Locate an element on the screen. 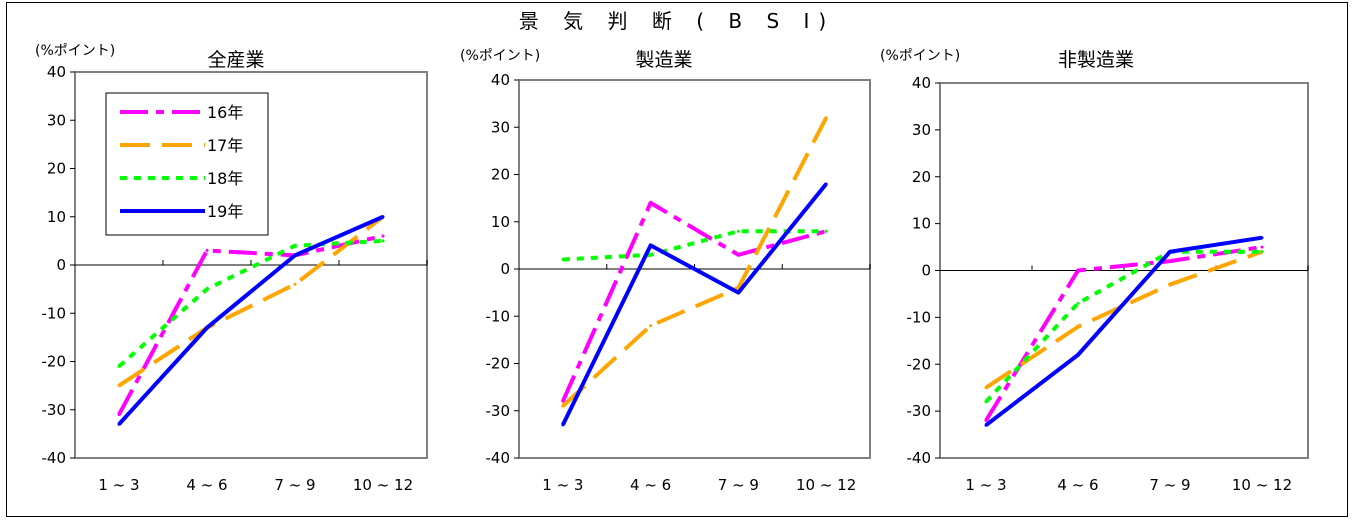 The width and height of the screenshot is (1354, 520). legend-label: 16年 is located at coordinates (225, 112).